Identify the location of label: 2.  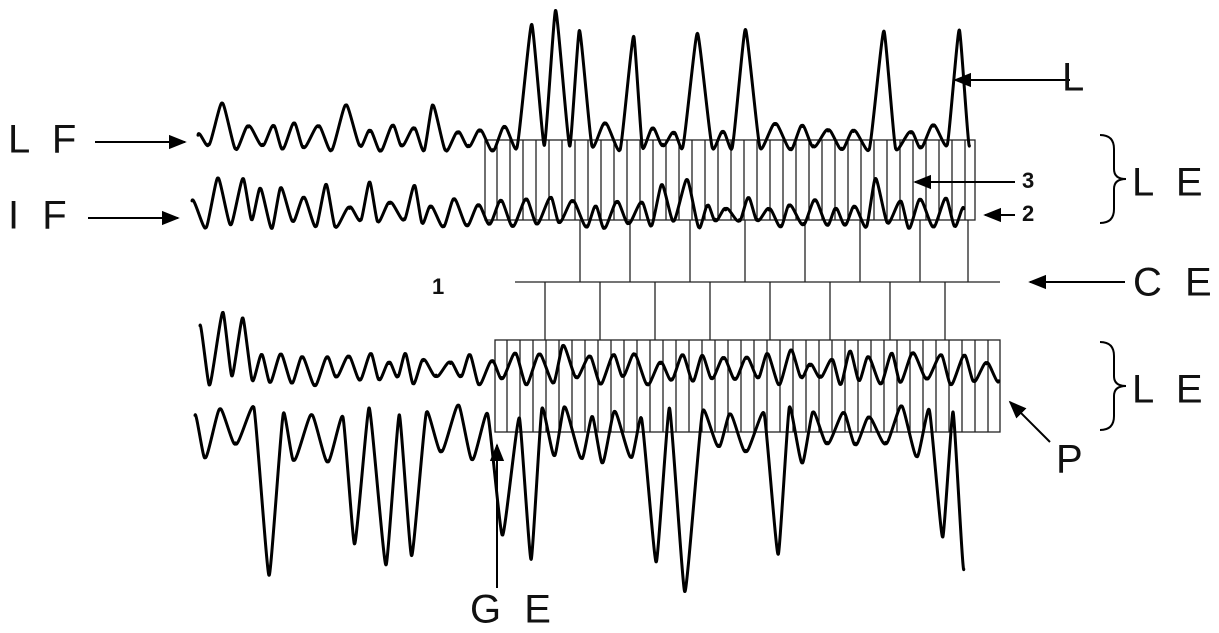
(1028, 213).